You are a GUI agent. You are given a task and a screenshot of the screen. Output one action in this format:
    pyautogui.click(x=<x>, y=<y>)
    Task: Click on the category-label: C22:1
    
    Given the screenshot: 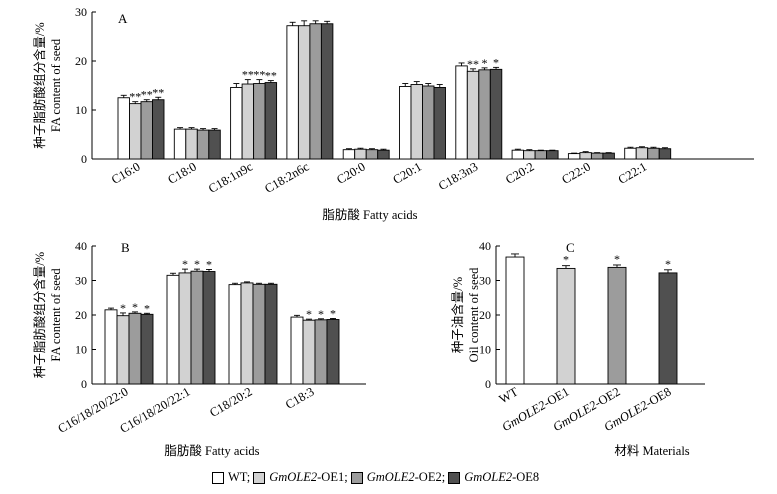 What is the action you would take?
    pyautogui.click(x=632, y=172)
    